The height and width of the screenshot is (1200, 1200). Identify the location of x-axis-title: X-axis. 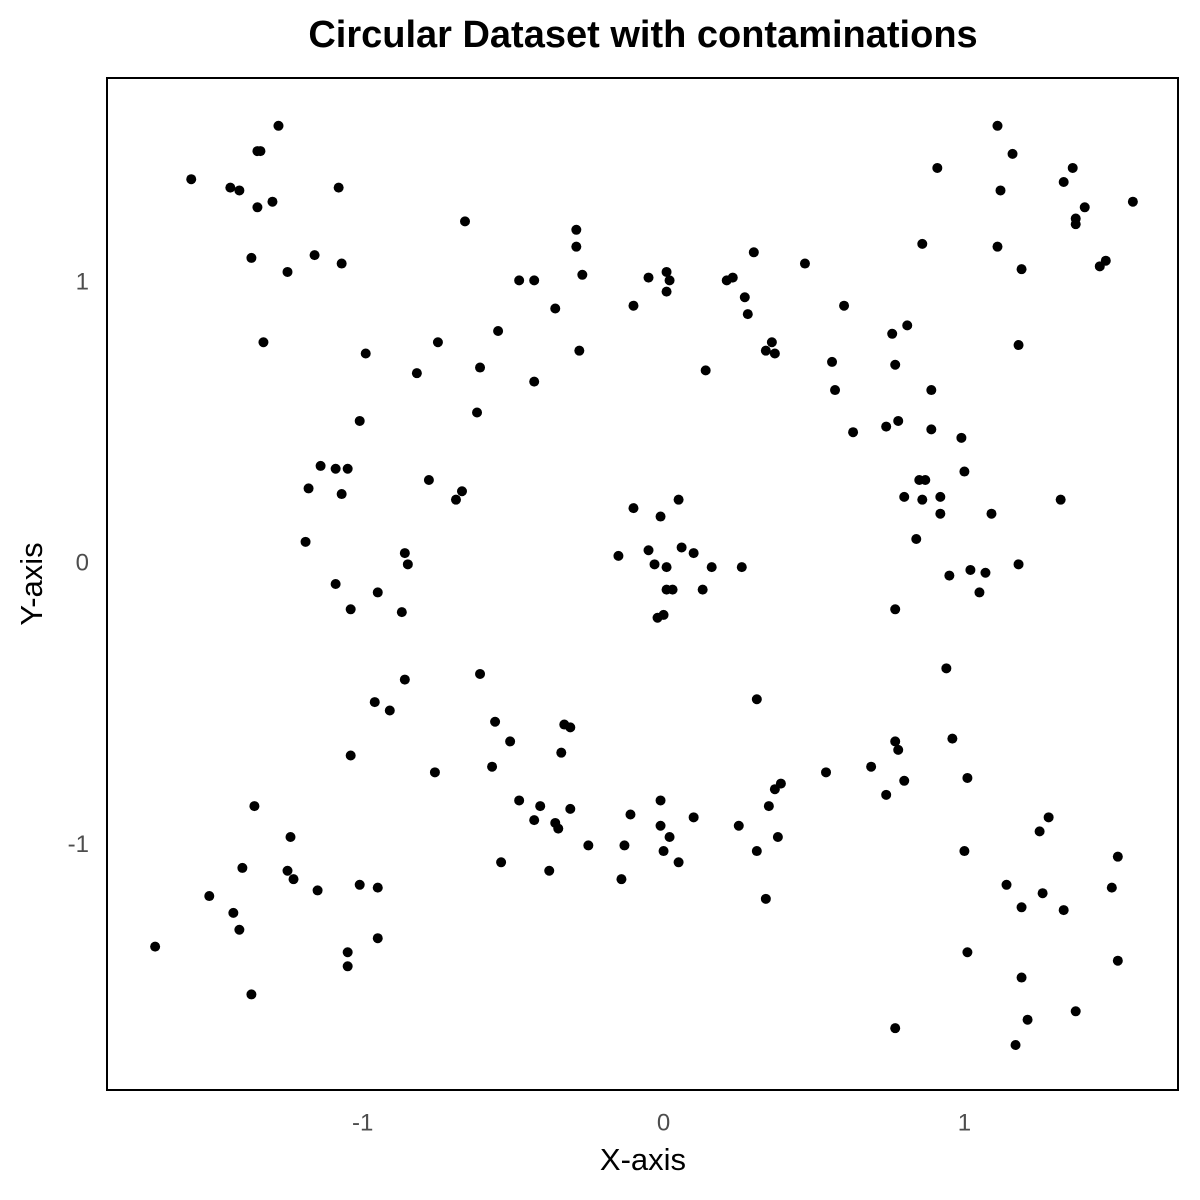
(643, 1159).